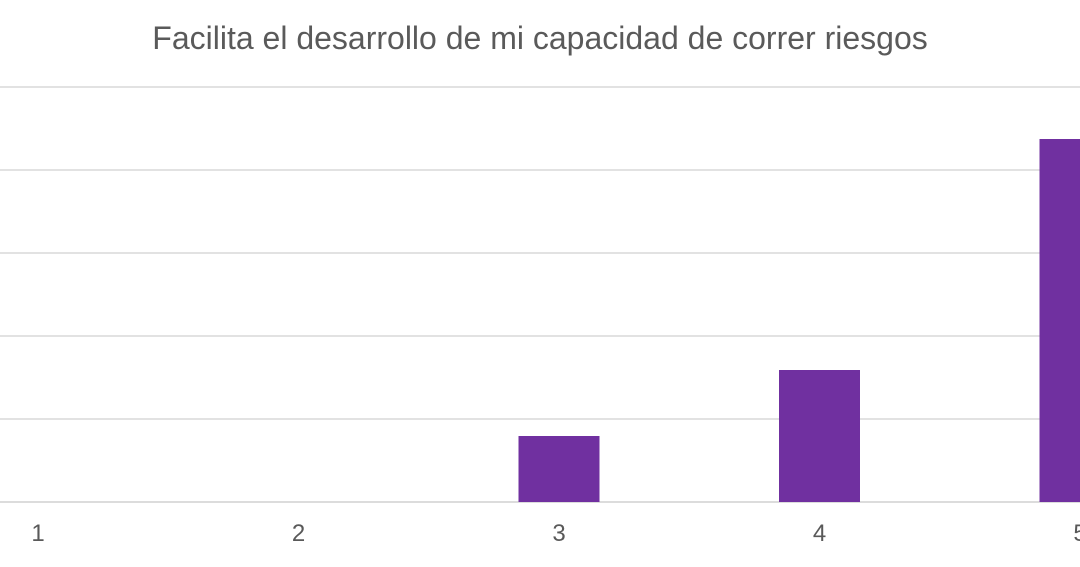 Image resolution: width=1080 pixels, height=567 pixels. Describe the element at coordinates (37, 533) in the screenshot. I see `x-tick-label-1: 1` at that location.